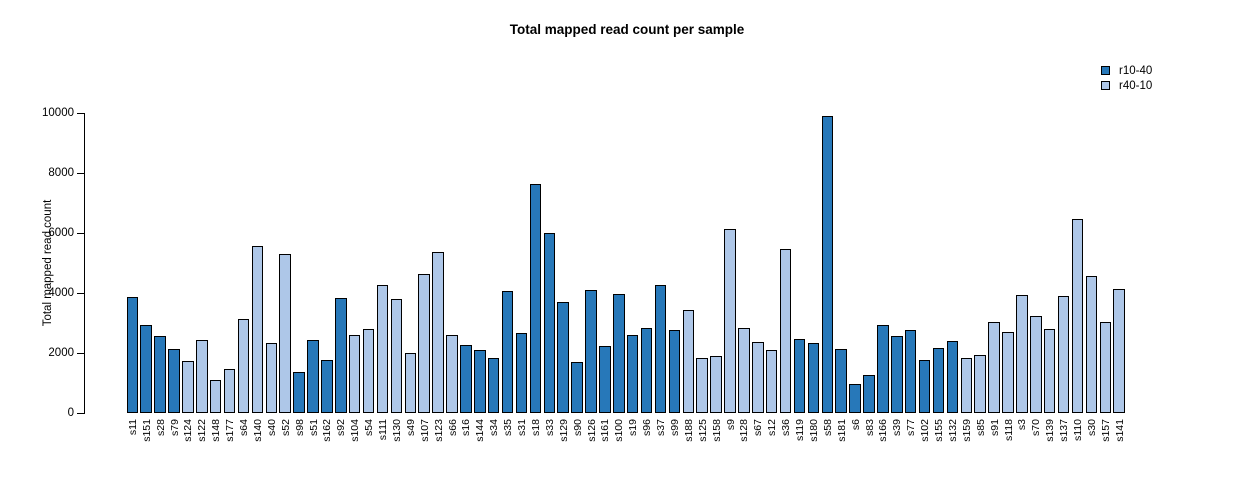  I want to click on x-tick-label-s33: s33, so click(549, 427).